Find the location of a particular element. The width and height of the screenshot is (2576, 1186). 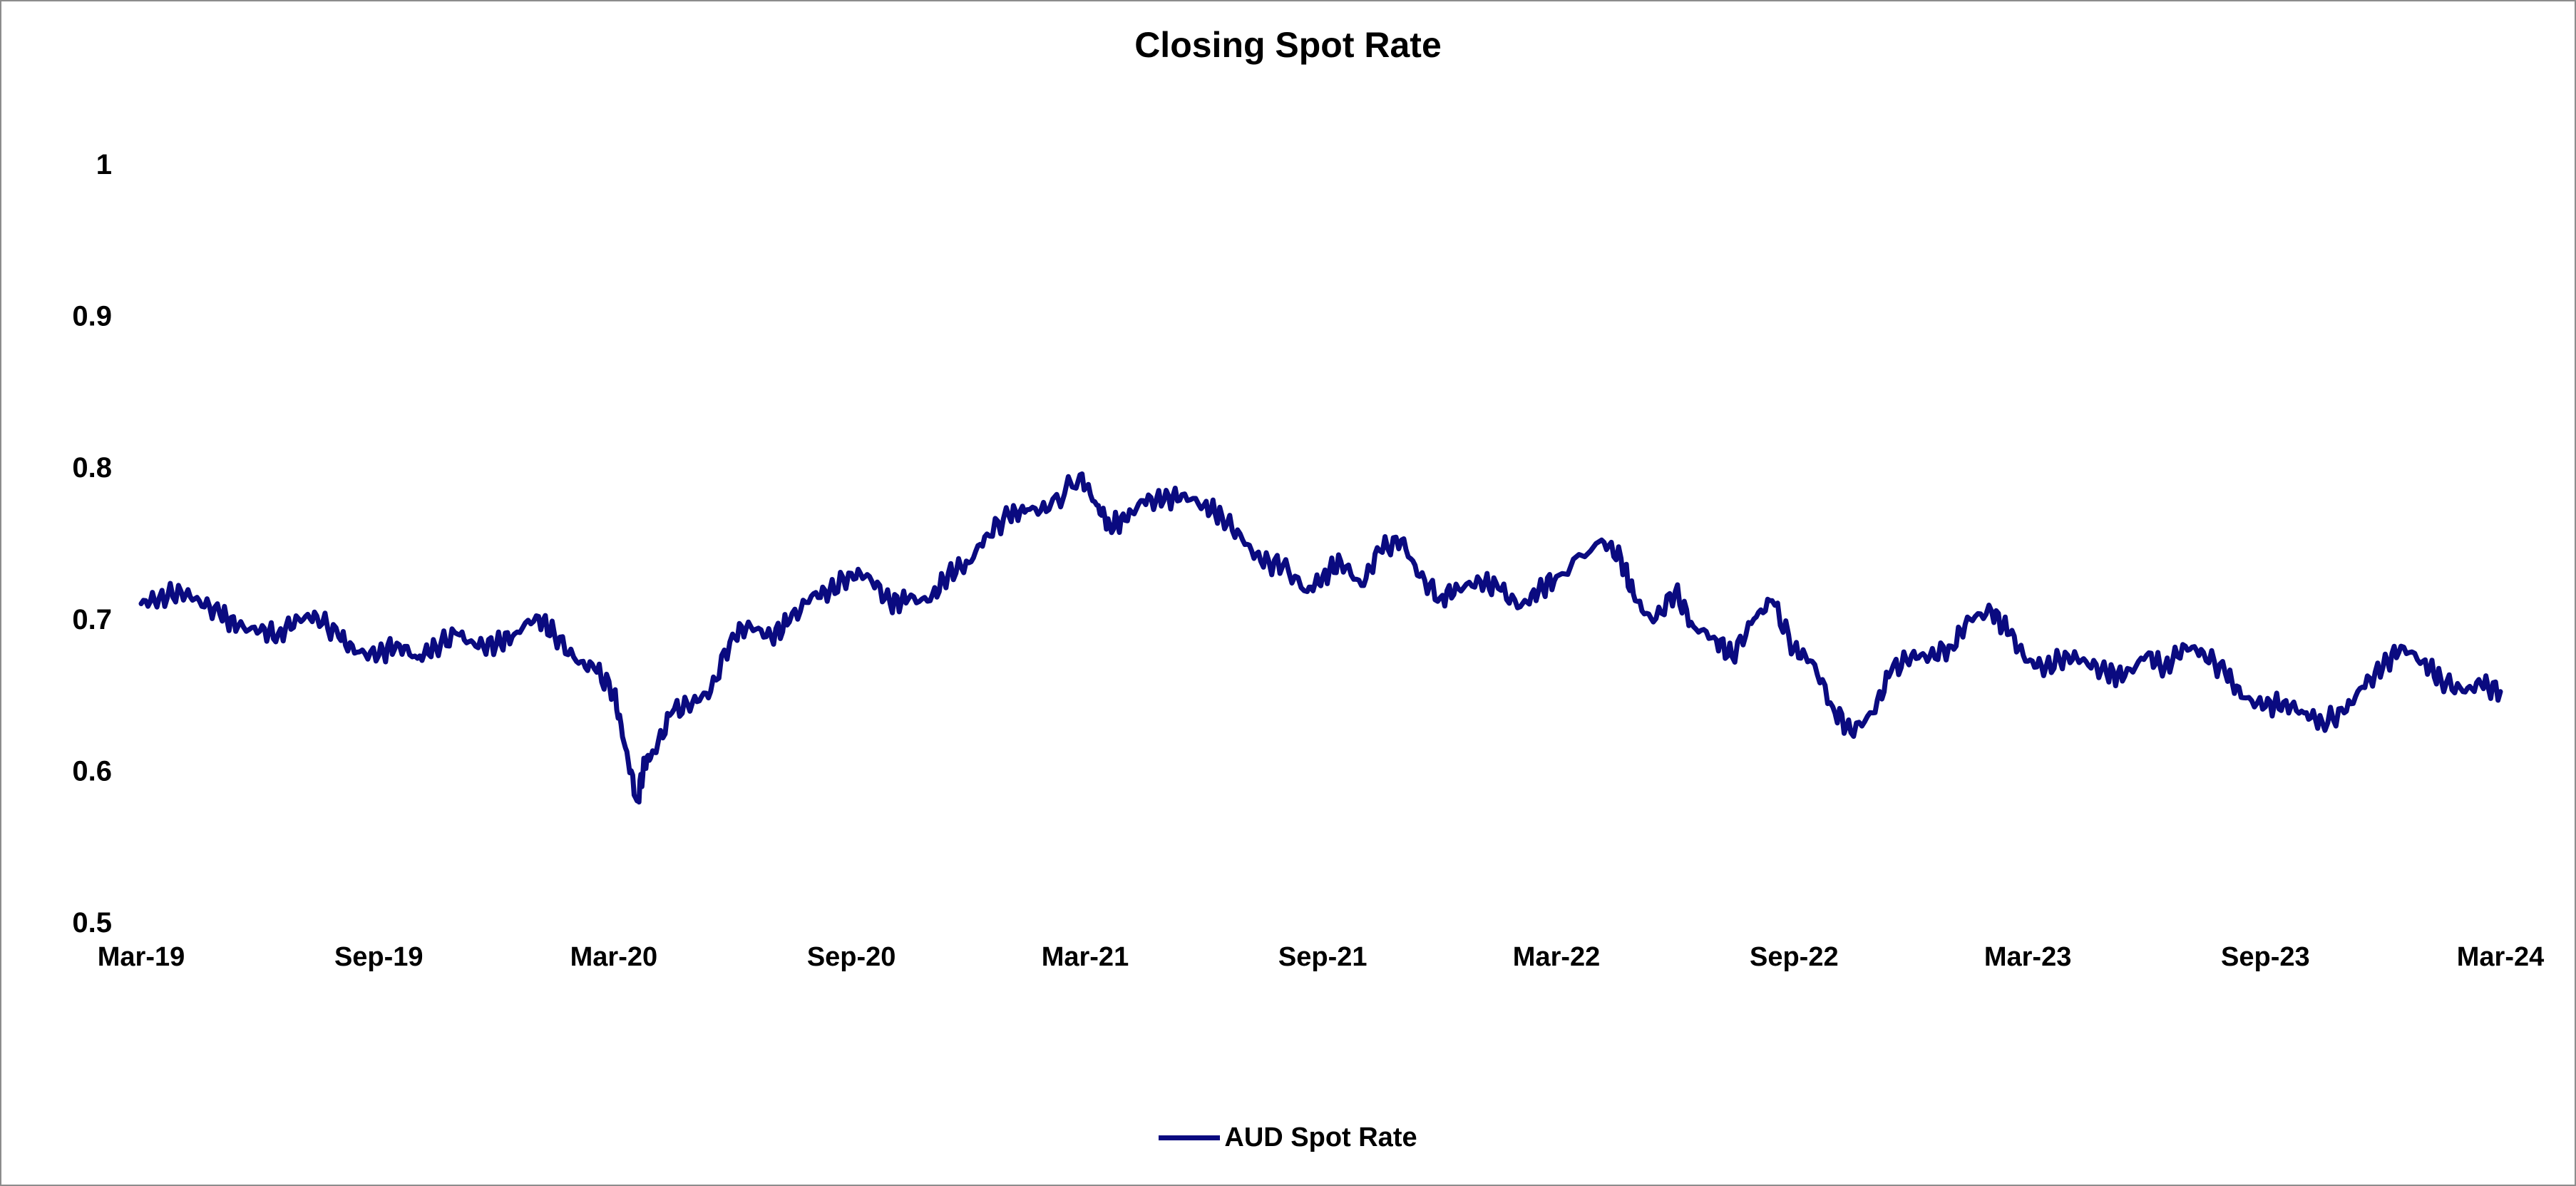

x-tick-label: Mar-21 is located at coordinates (1085, 957).